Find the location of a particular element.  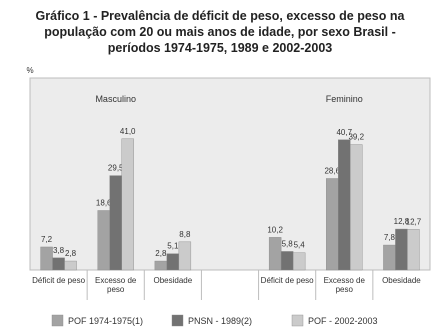

value-label: 10,2 is located at coordinates (275, 229).